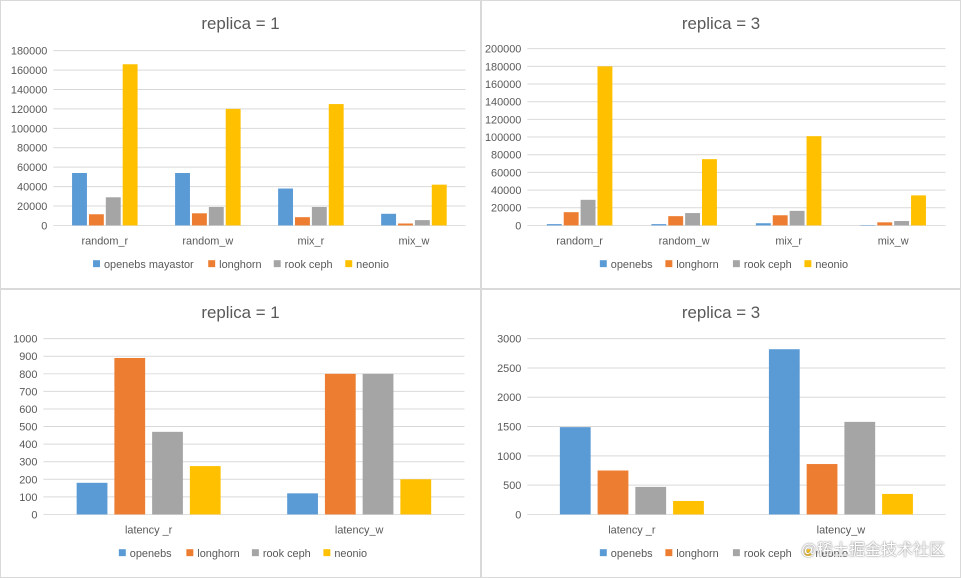 The image size is (961, 578). What do you see at coordinates (509, 369) in the screenshot?
I see `y-tick-label: 2500` at bounding box center [509, 369].